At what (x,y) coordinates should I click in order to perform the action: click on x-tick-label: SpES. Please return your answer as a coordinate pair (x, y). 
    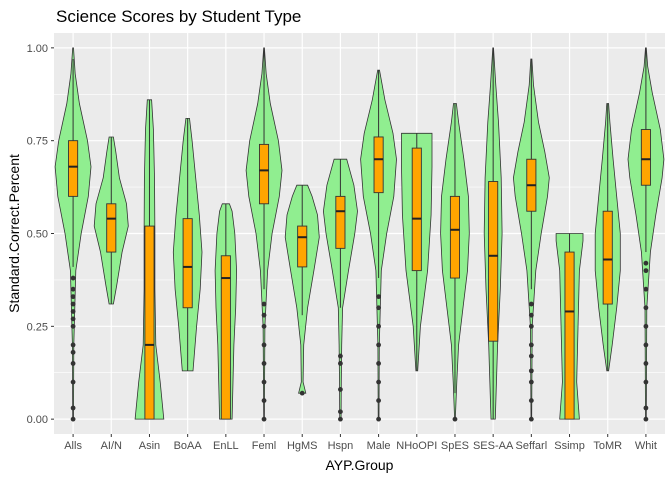
    Looking at the image, I should click on (455, 446).